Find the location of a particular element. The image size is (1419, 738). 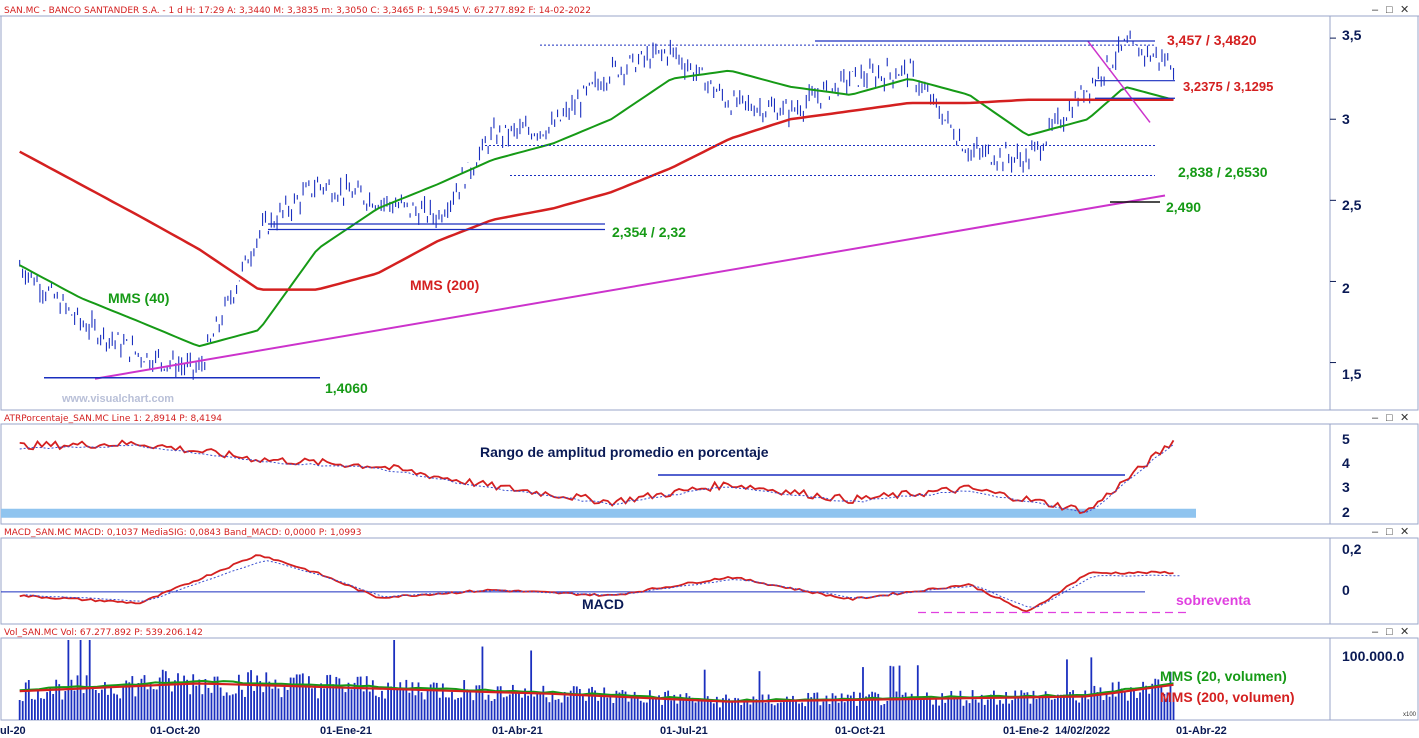

x-axis-label: 01-Oct-20 is located at coordinates (175, 731).